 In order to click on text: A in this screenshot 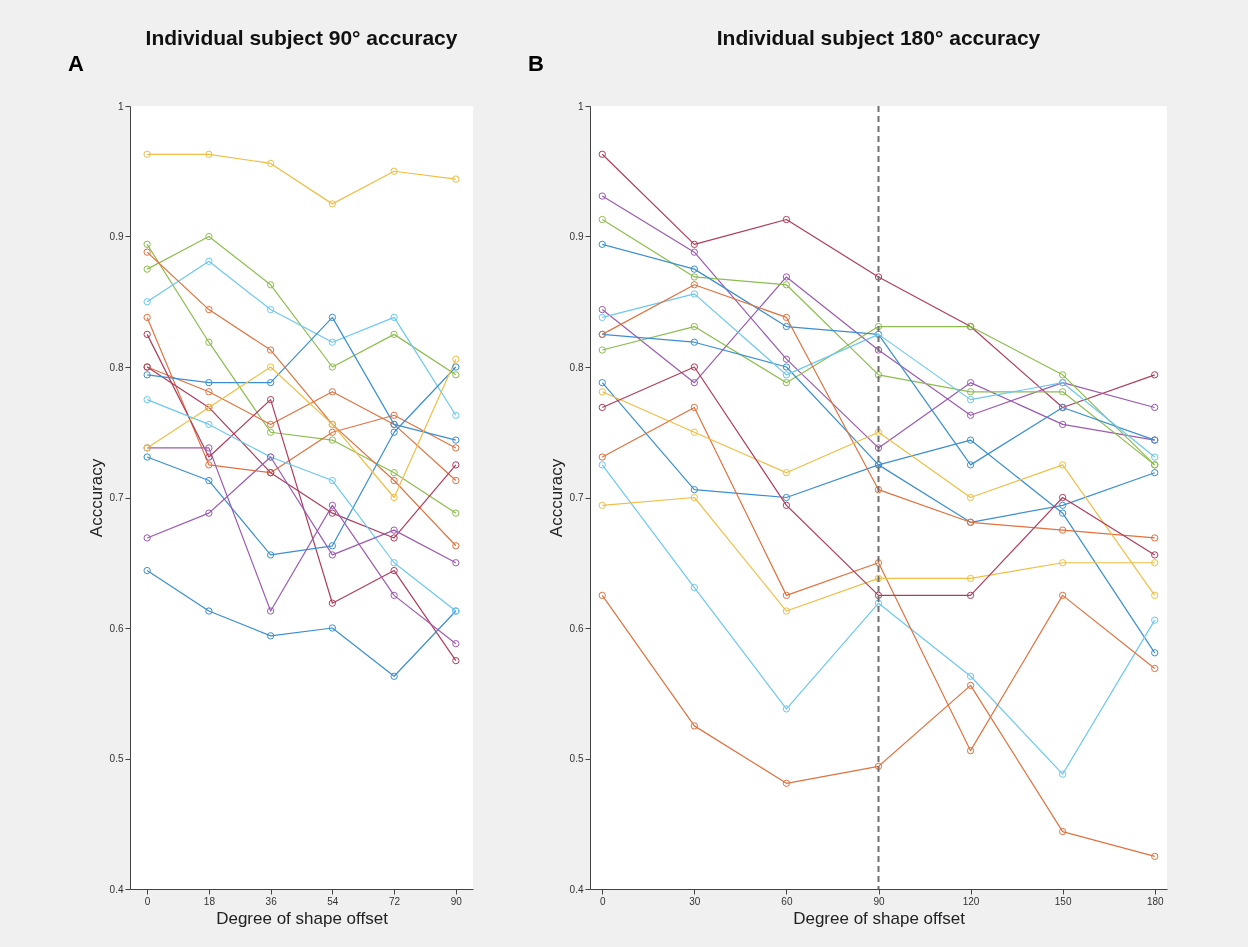, I will do `click(76, 63)`.